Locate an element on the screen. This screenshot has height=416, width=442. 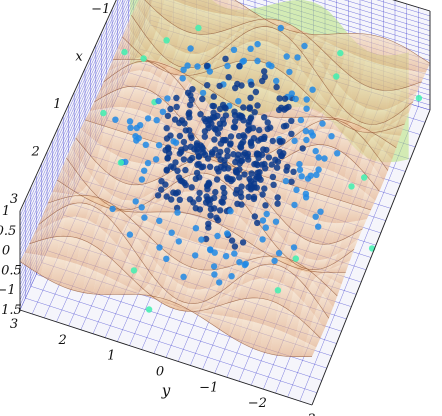
grid-line is located at coordinates (363, 20).